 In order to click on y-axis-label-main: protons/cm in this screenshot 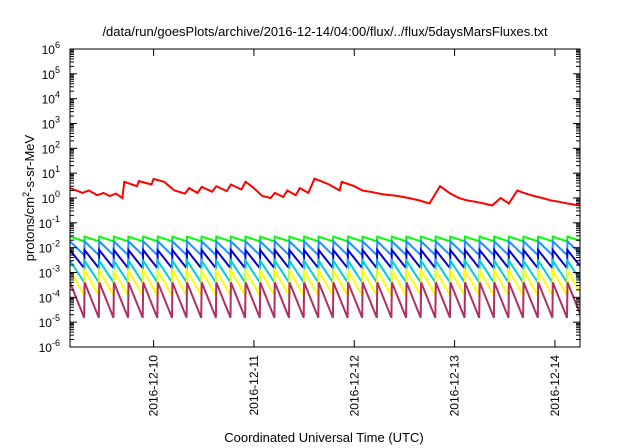, I will do `click(29, 229)`.